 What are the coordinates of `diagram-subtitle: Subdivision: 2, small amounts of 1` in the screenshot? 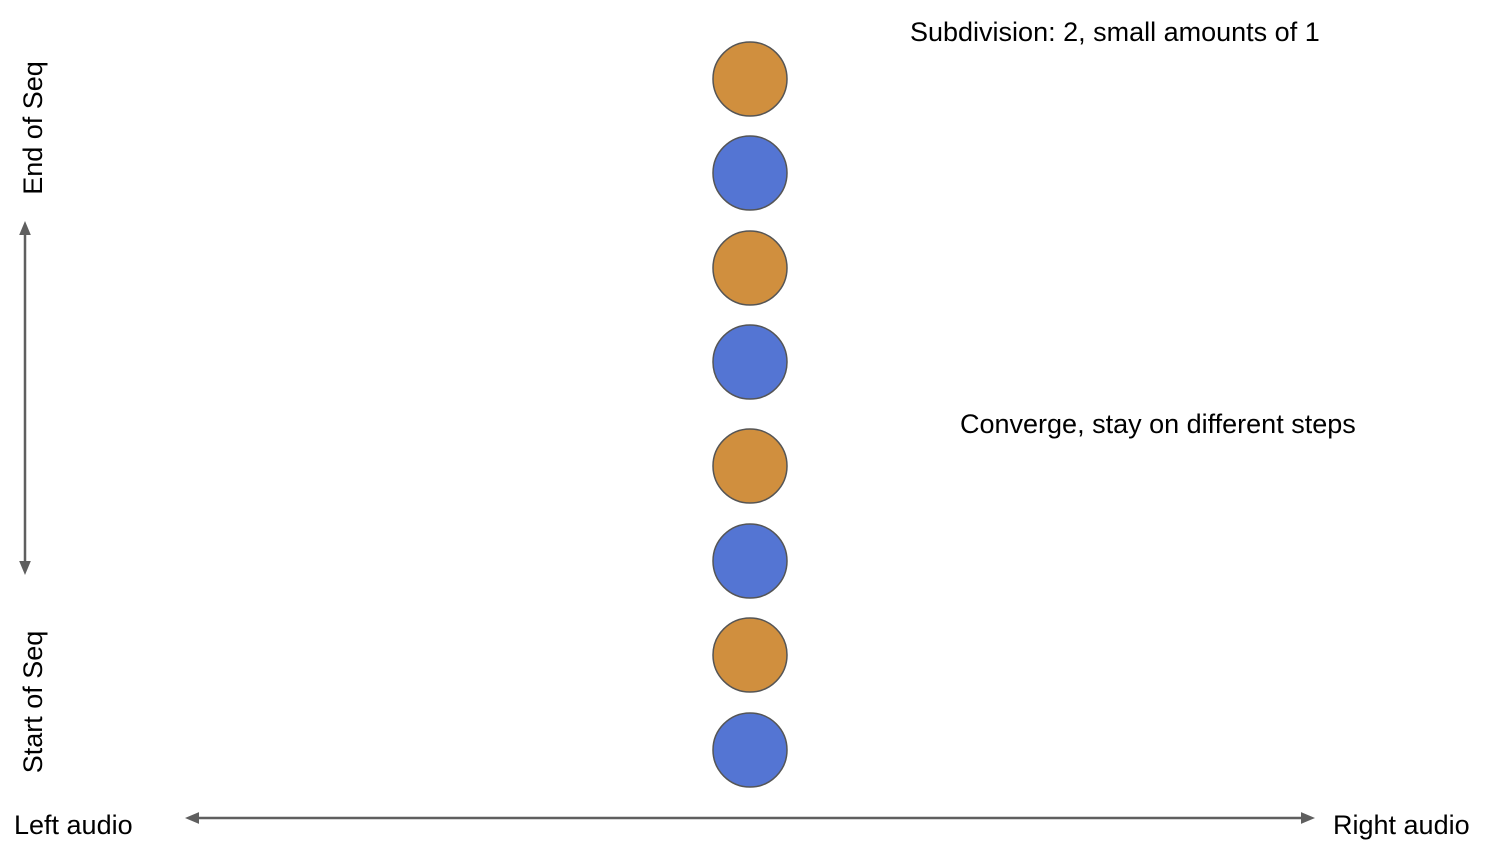 It's located at (1115, 32).